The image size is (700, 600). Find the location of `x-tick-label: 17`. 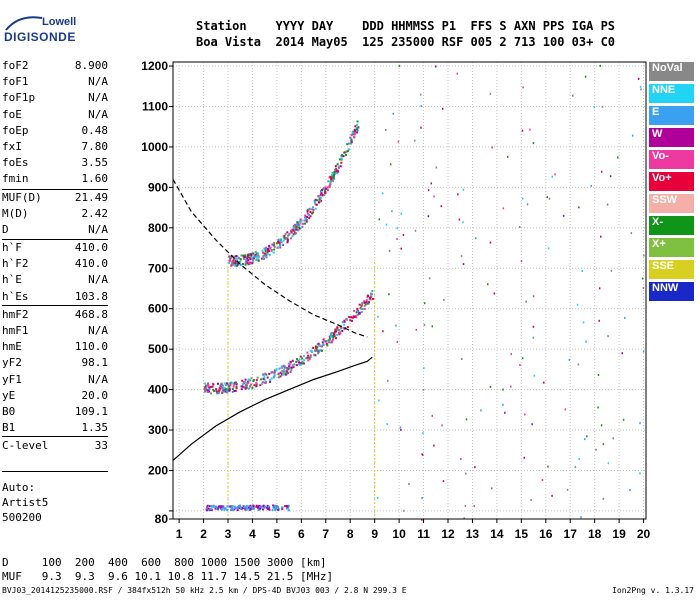

x-tick-label: 17 is located at coordinates (571, 534).